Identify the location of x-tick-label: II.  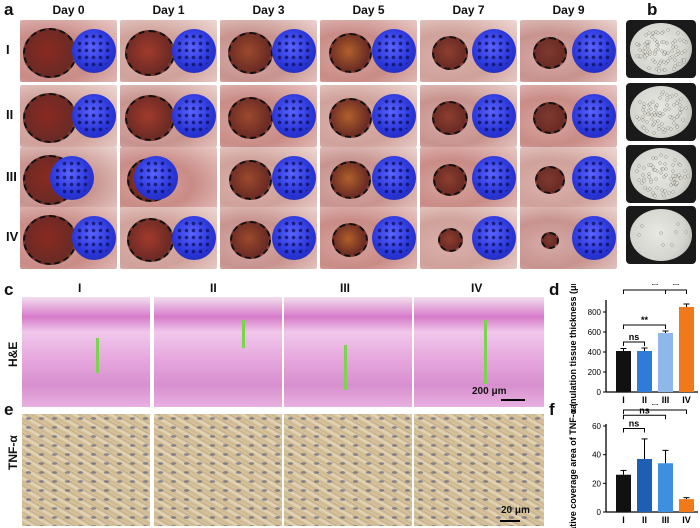
(644, 400).